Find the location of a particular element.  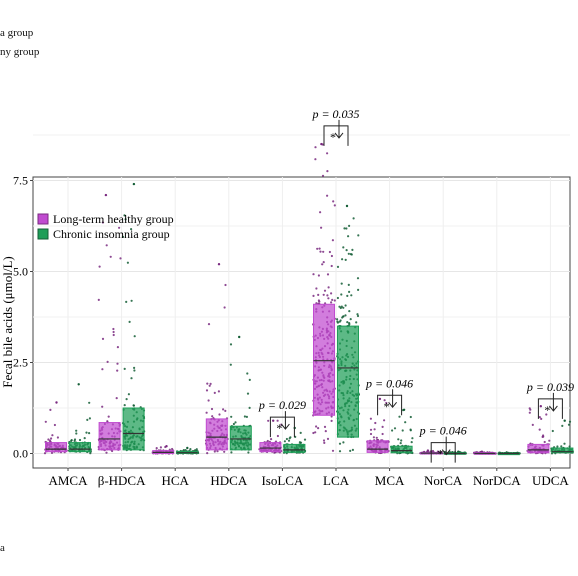

legend-label-healthy: Long-term healthy group is located at coordinates (113, 219).